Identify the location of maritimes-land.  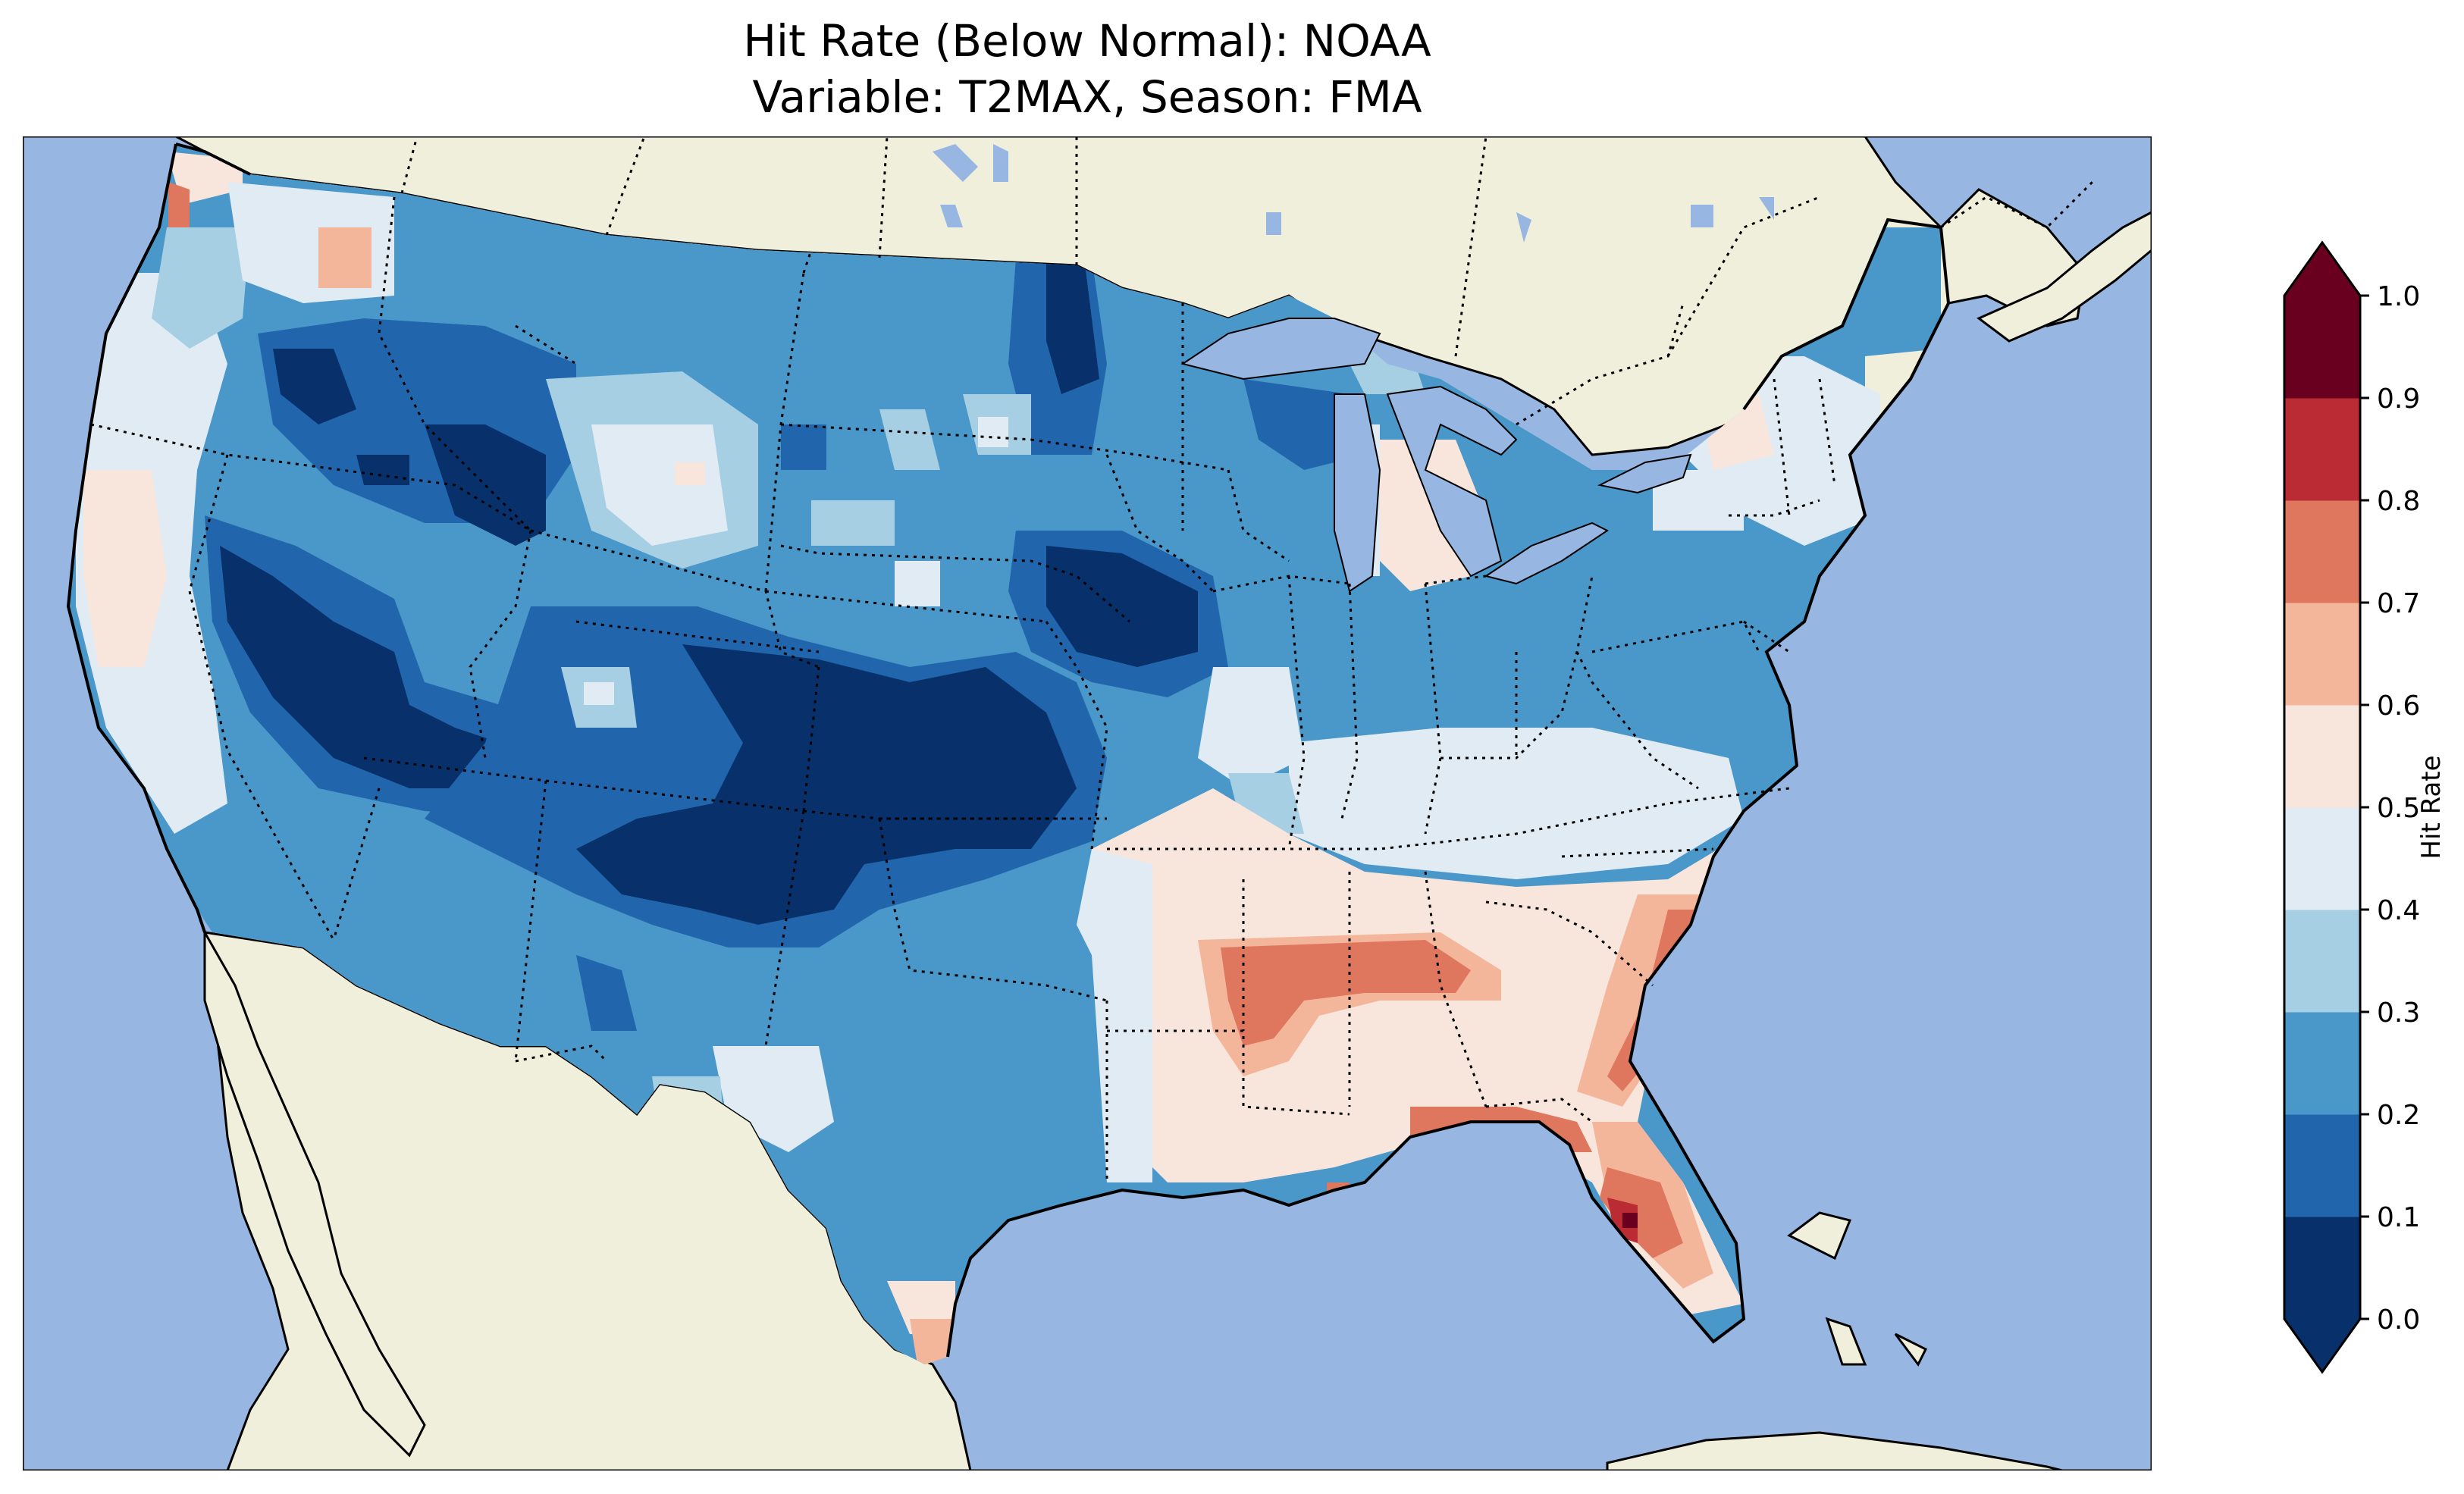
(2064, 277).